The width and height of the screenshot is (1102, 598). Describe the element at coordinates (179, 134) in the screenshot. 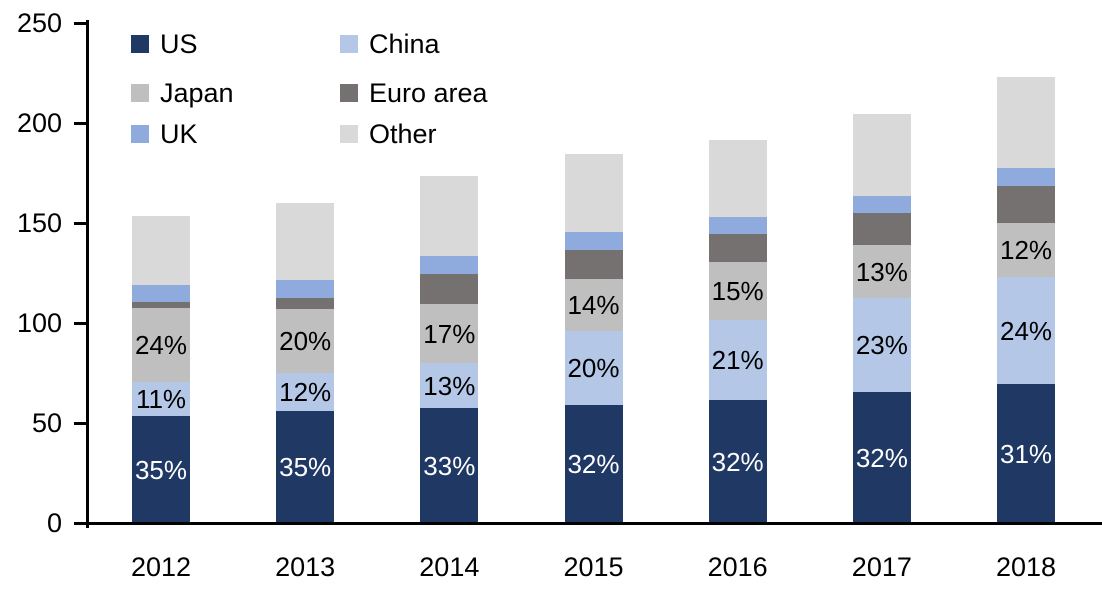

I see `legend-label-uk: UK` at that location.